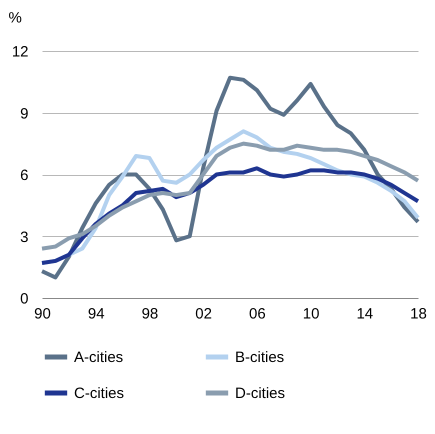 The height and width of the screenshot is (434, 435). I want to click on x-tick-label: 98, so click(150, 314).